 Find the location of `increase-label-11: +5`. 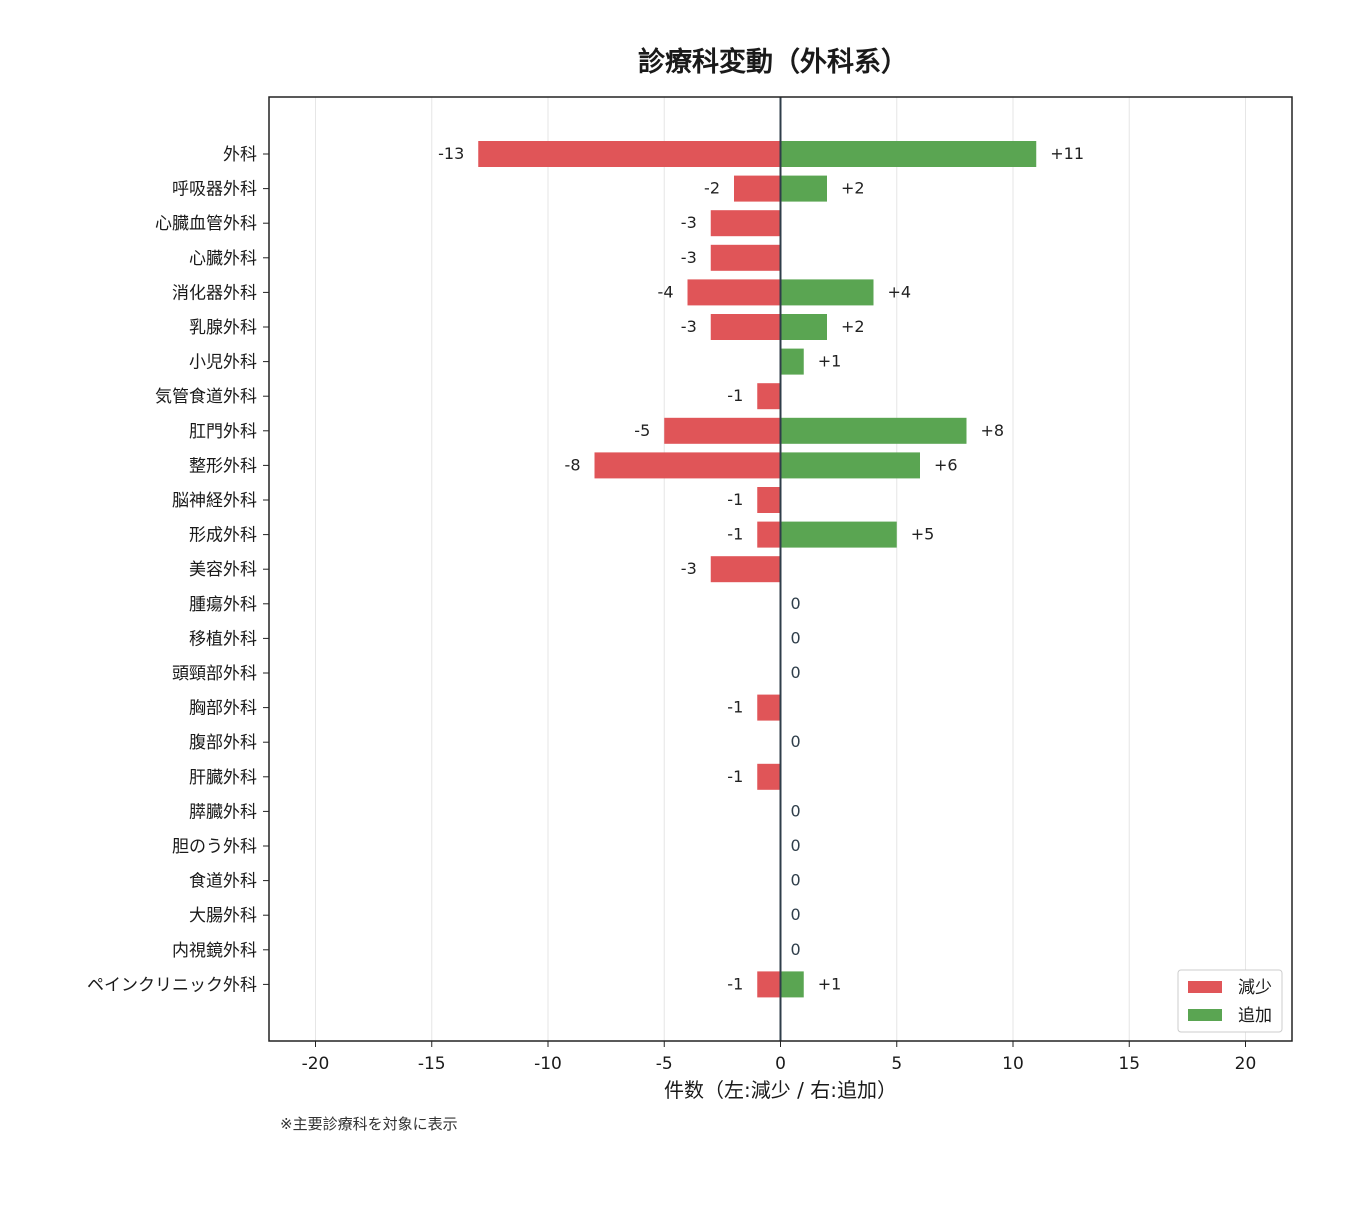

increase-label-11: +5 is located at coordinates (923, 534).